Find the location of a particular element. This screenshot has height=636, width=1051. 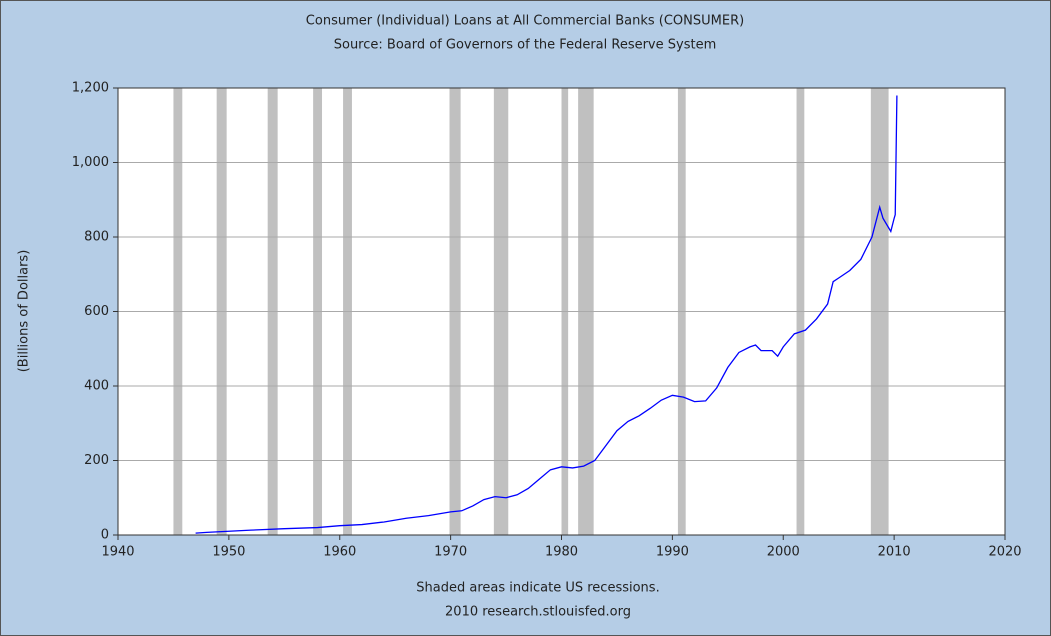

y-tick-label: 1,200 is located at coordinates (90, 88).